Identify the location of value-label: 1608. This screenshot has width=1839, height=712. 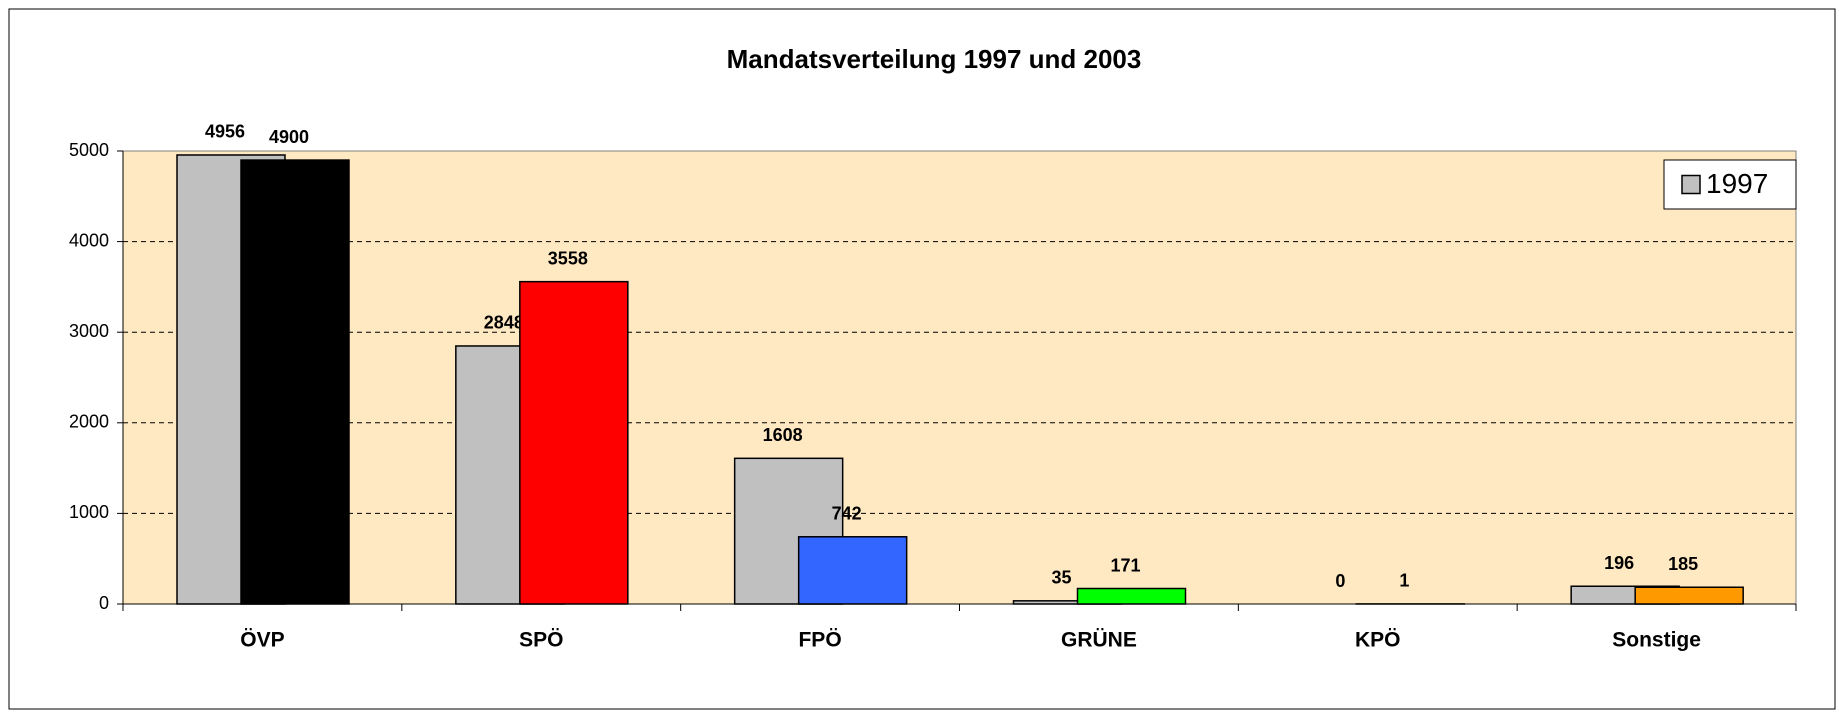
(783, 435).